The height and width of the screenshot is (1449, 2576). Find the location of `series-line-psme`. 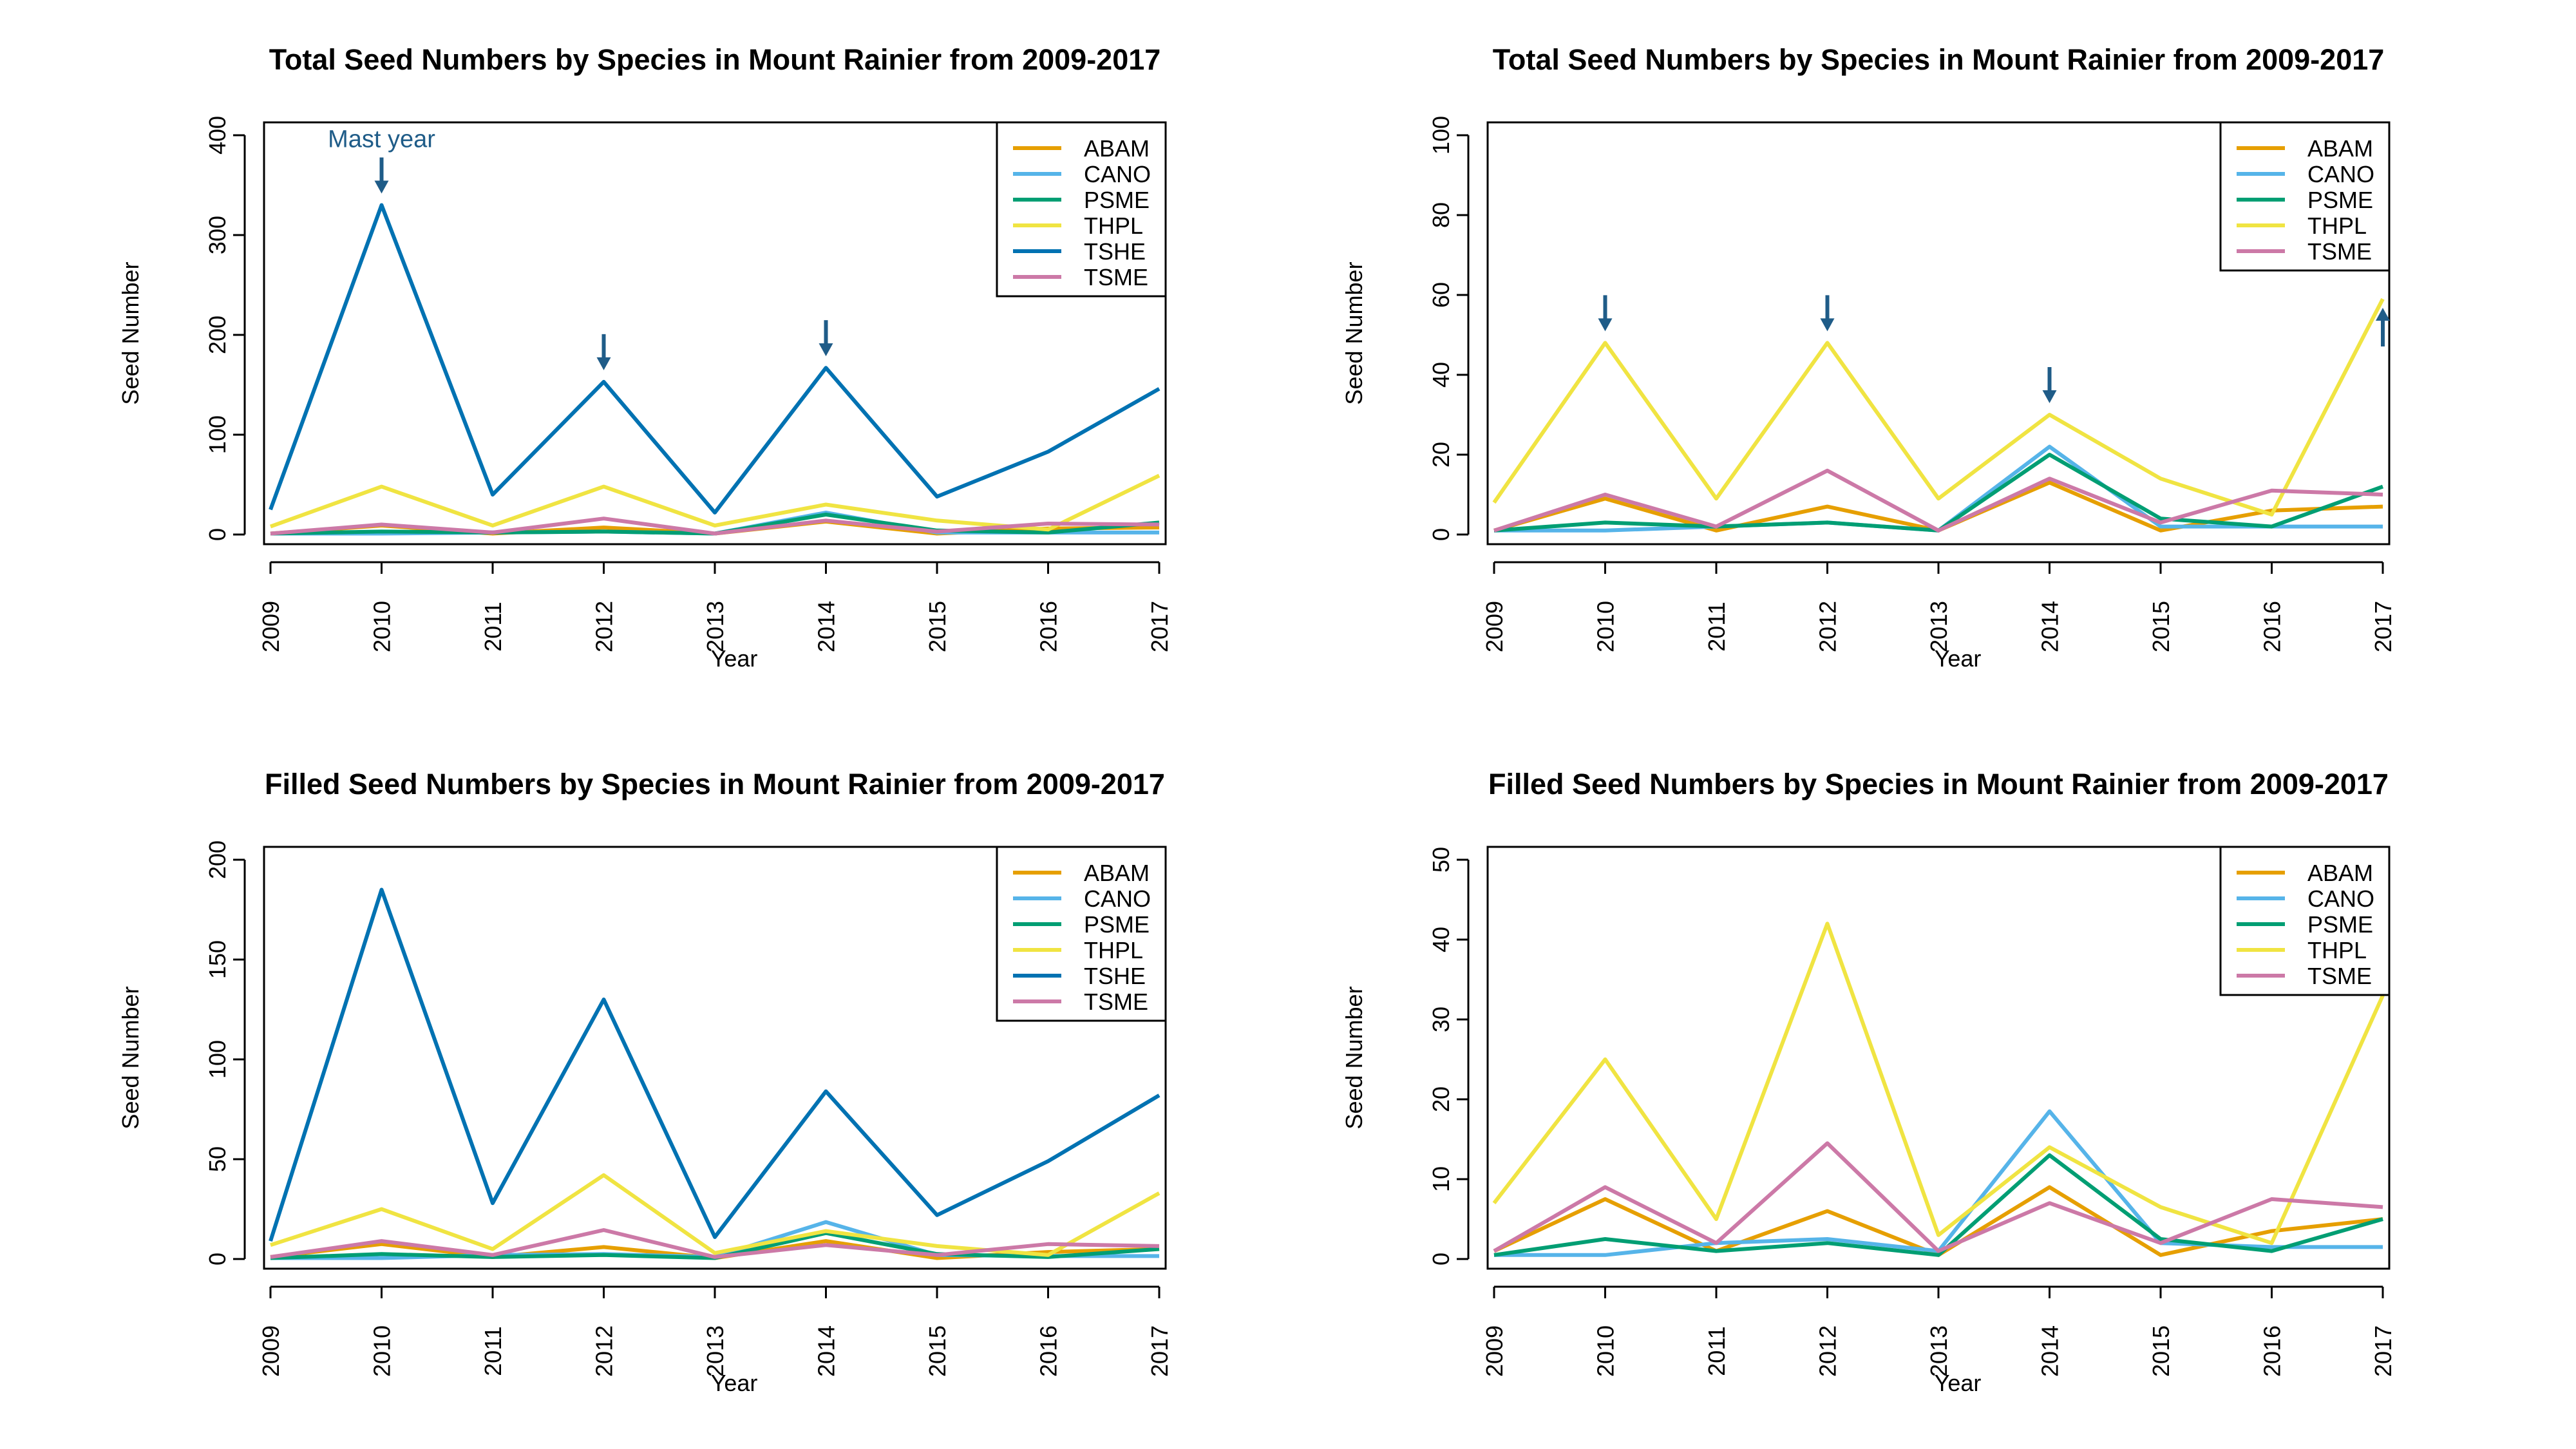

series-line-psme is located at coordinates (1938, 493).